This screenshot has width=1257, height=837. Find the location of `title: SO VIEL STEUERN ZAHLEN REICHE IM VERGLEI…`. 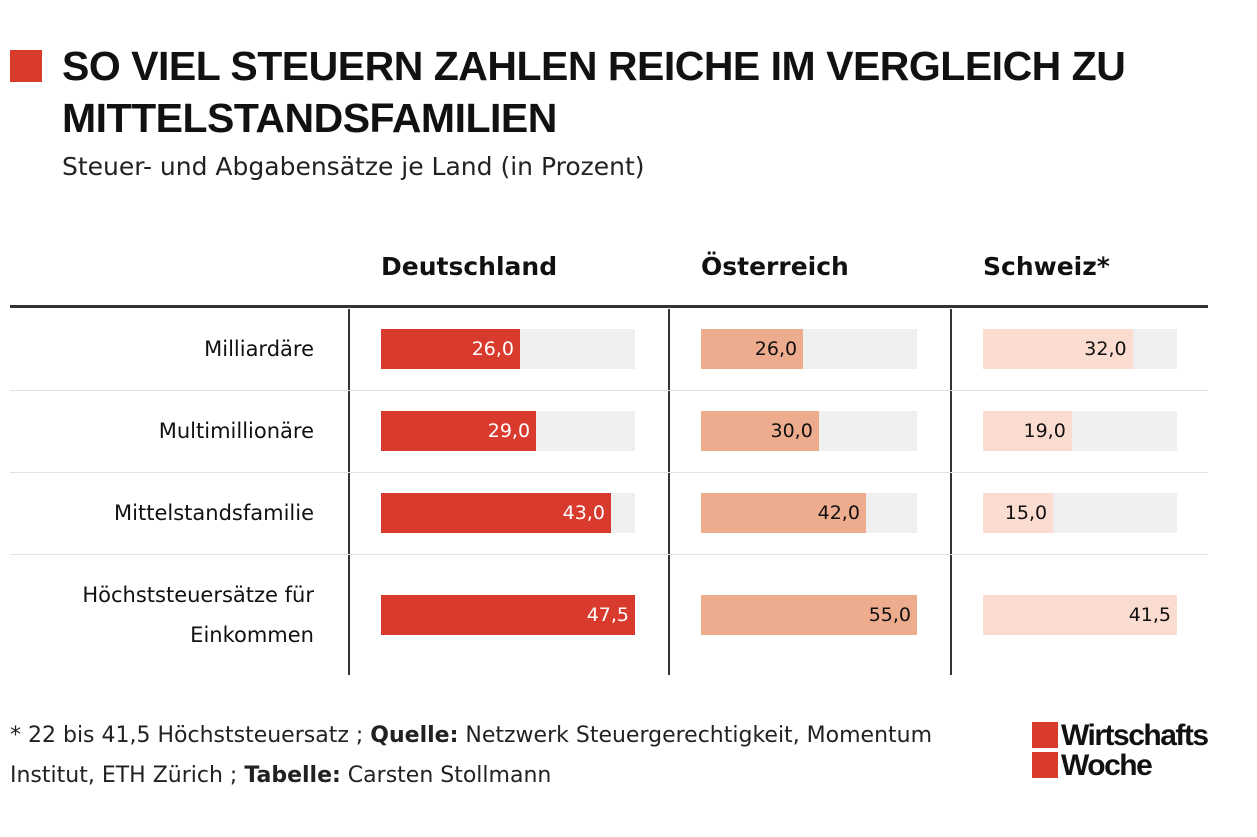

title: SO VIEL STEUERN ZAHLEN REICHE IM VERGLEI… is located at coordinates (594, 92).